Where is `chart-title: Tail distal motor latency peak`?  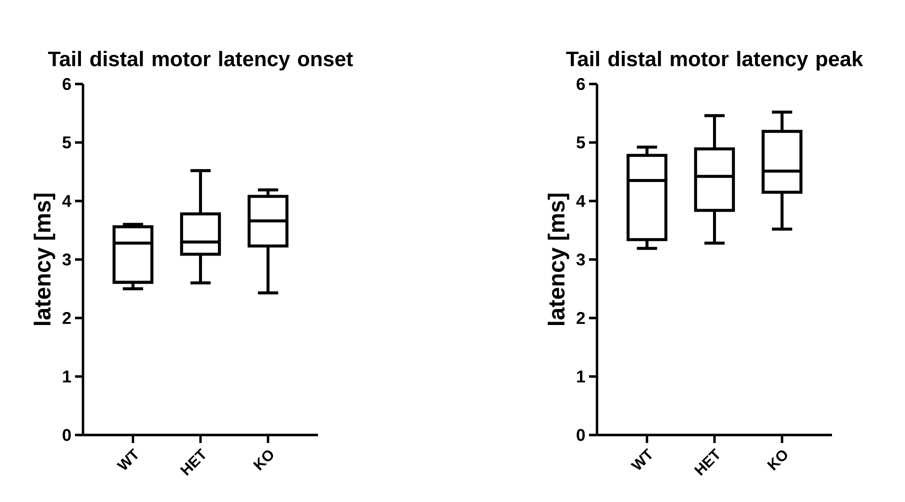
chart-title: Tail distal motor latency peak is located at coordinates (715, 60).